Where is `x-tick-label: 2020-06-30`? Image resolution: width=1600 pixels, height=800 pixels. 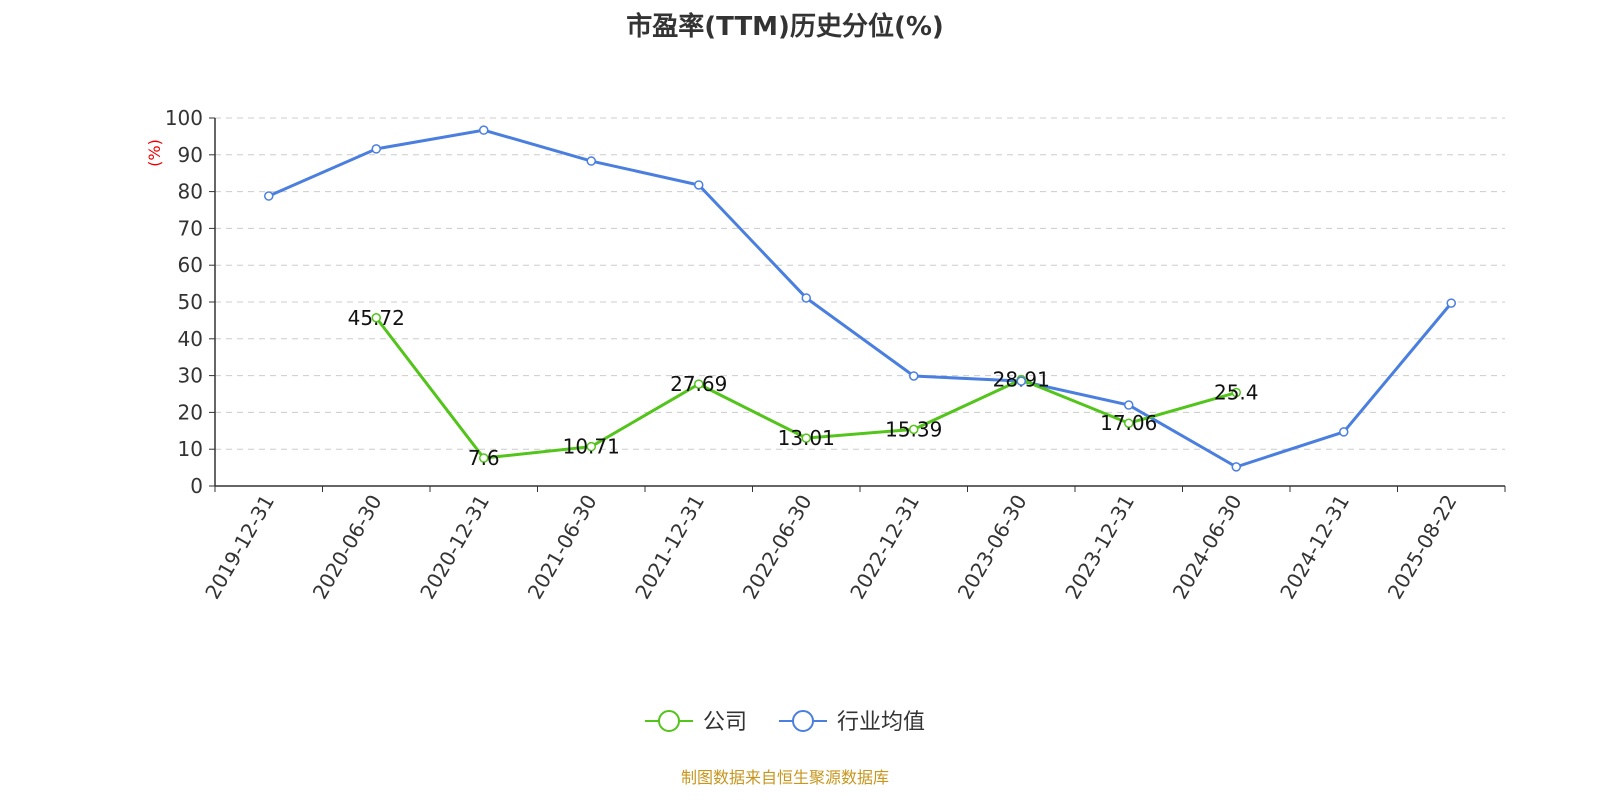 x-tick-label: 2020-06-30 is located at coordinates (347, 547).